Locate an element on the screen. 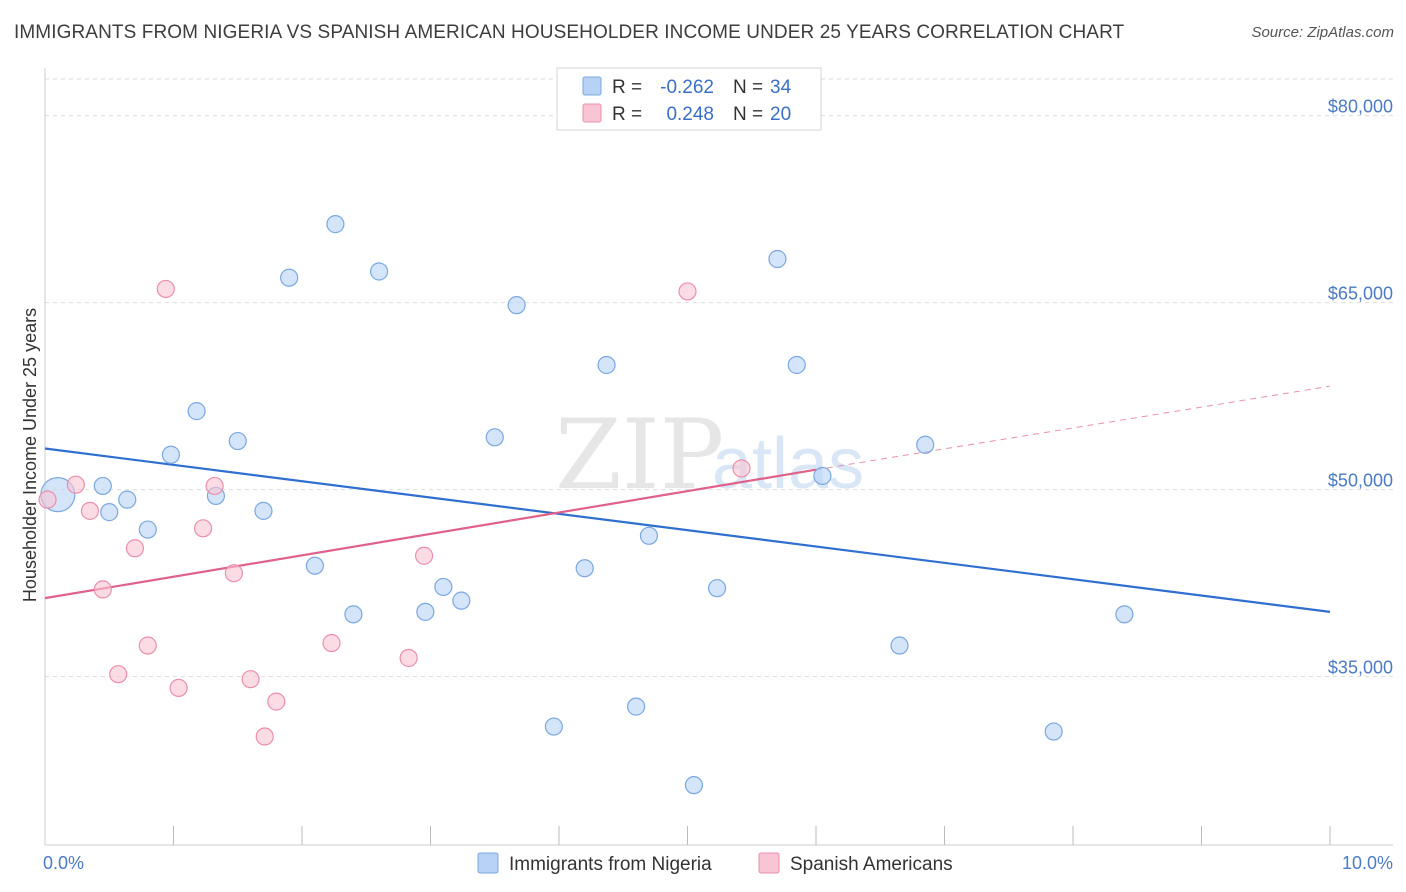 Image resolution: width=1406 pixels, height=892 pixels. legend-n-value-1: 34 is located at coordinates (781, 87).